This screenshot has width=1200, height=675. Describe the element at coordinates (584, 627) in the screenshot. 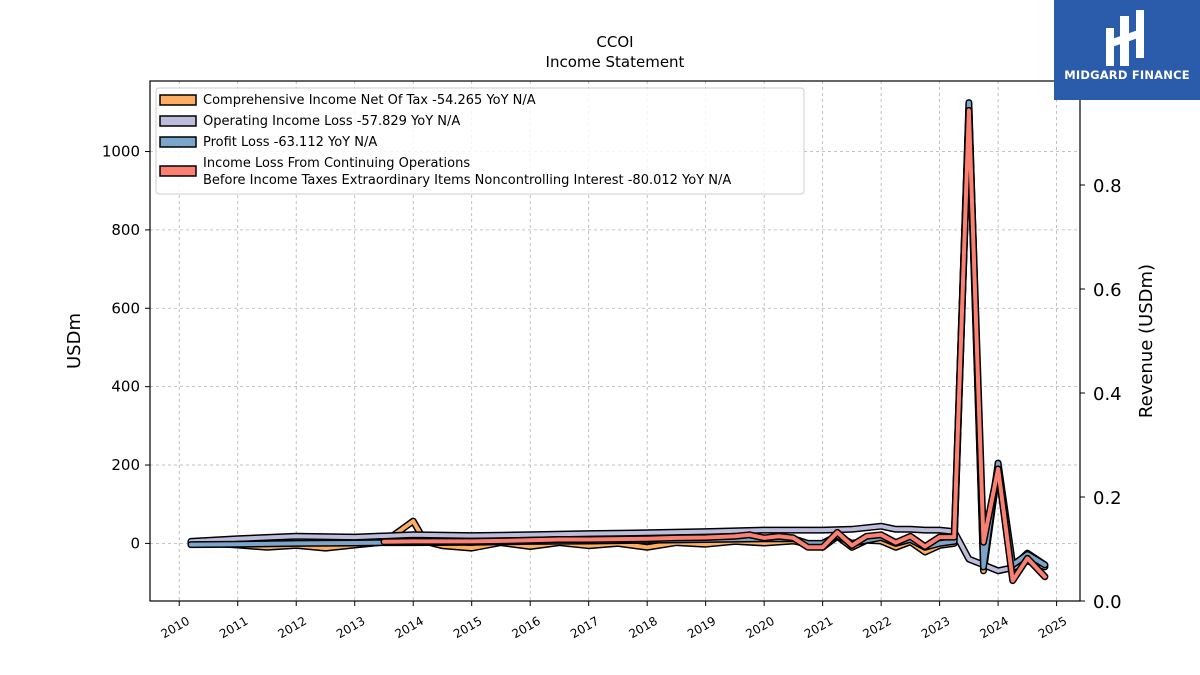

I see `x-tick-label: 2017` at that location.